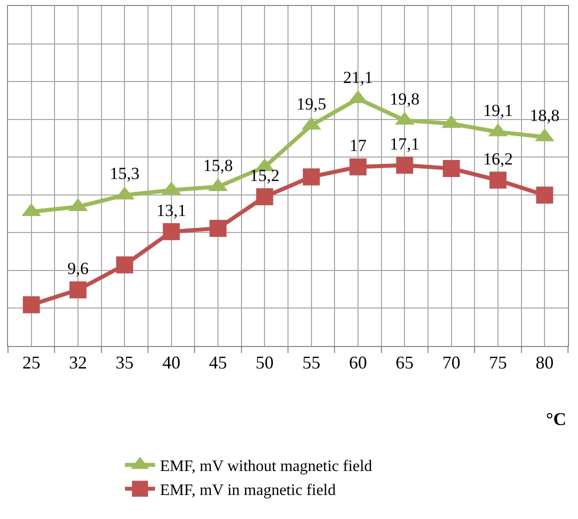 Image resolution: width=578 pixels, height=519 pixels. Describe the element at coordinates (248, 490) in the screenshot. I see `legend-label: EMF, mV in magnetic field` at that location.